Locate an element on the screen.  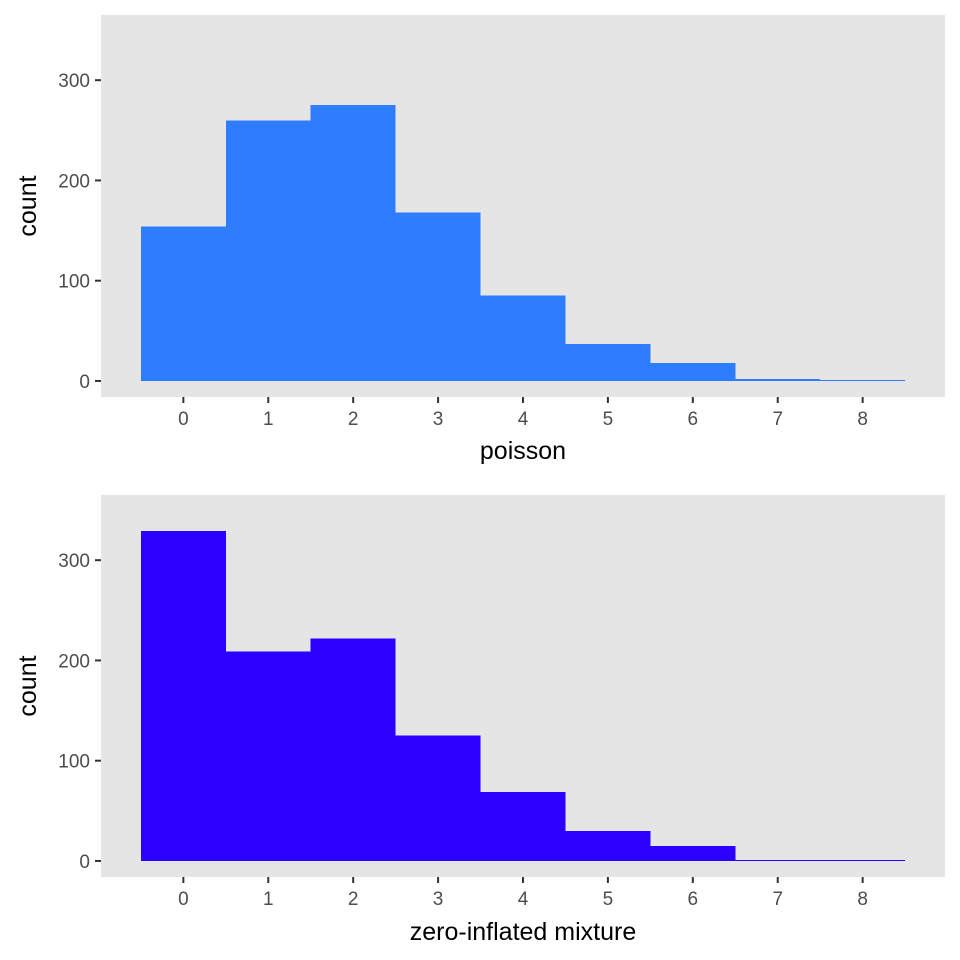
x-axis-title: poisson is located at coordinates (523, 451).